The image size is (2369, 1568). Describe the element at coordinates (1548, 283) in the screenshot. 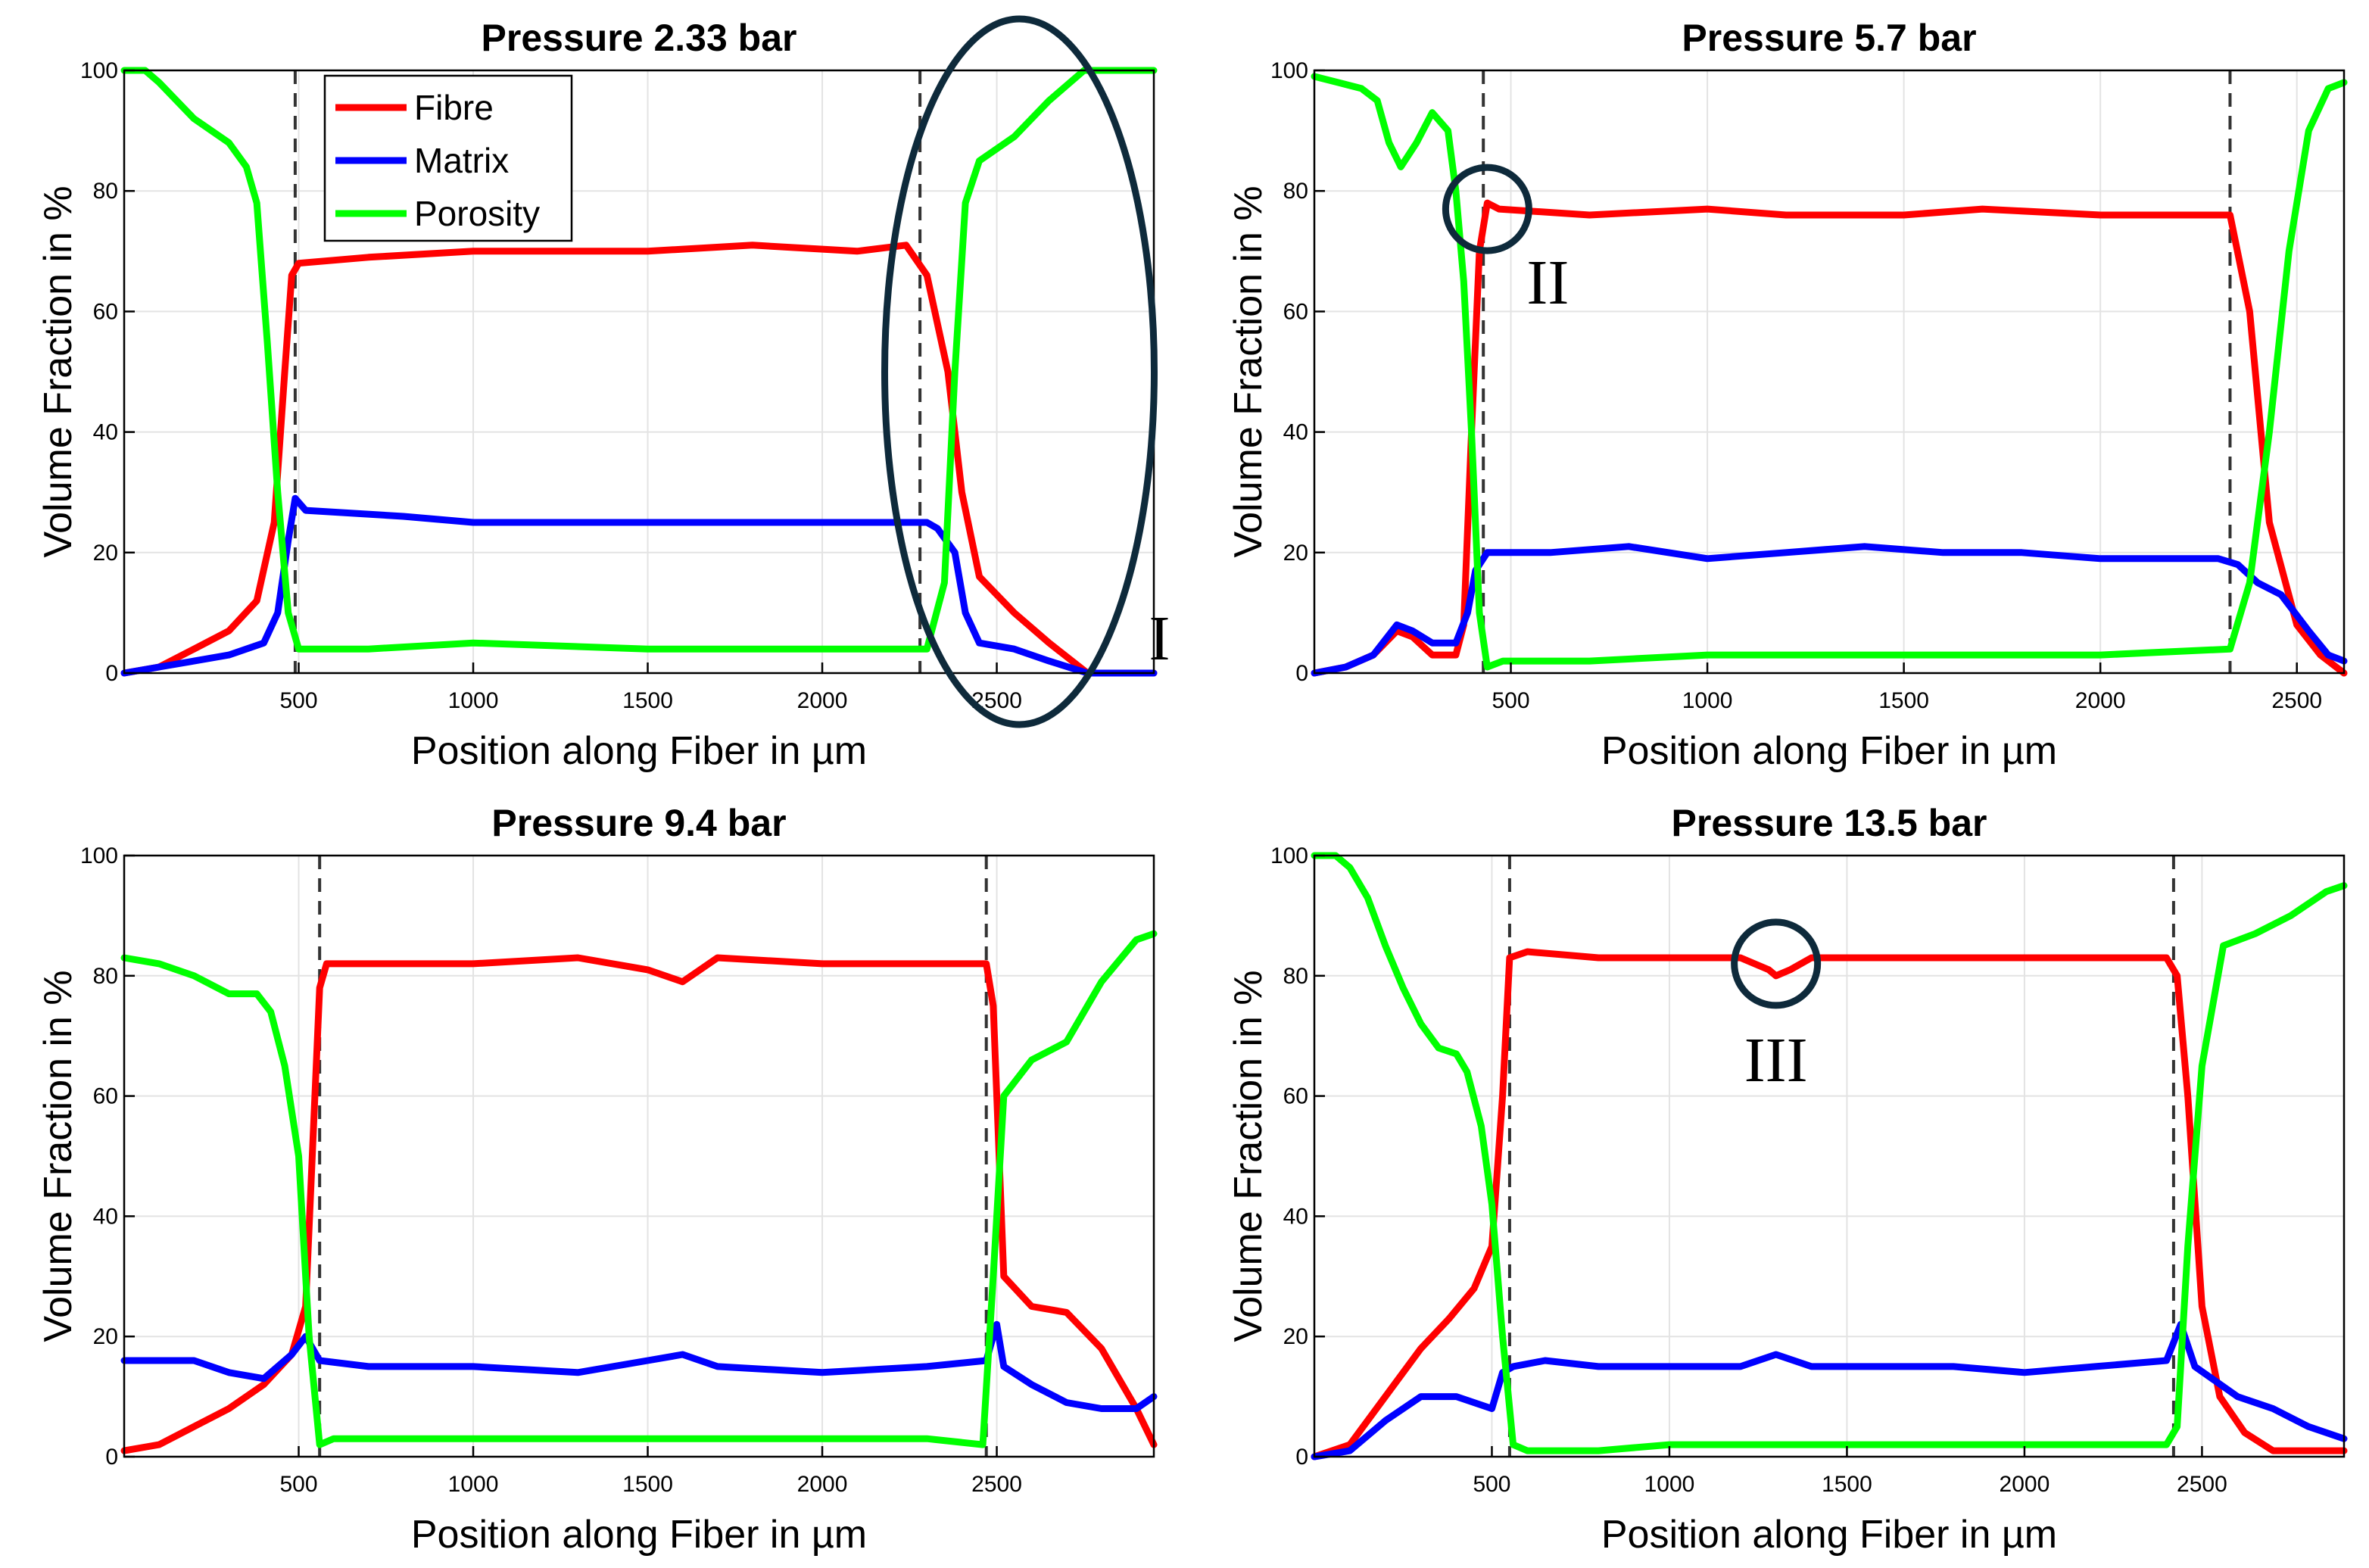

I see `annotation-label: II` at that location.